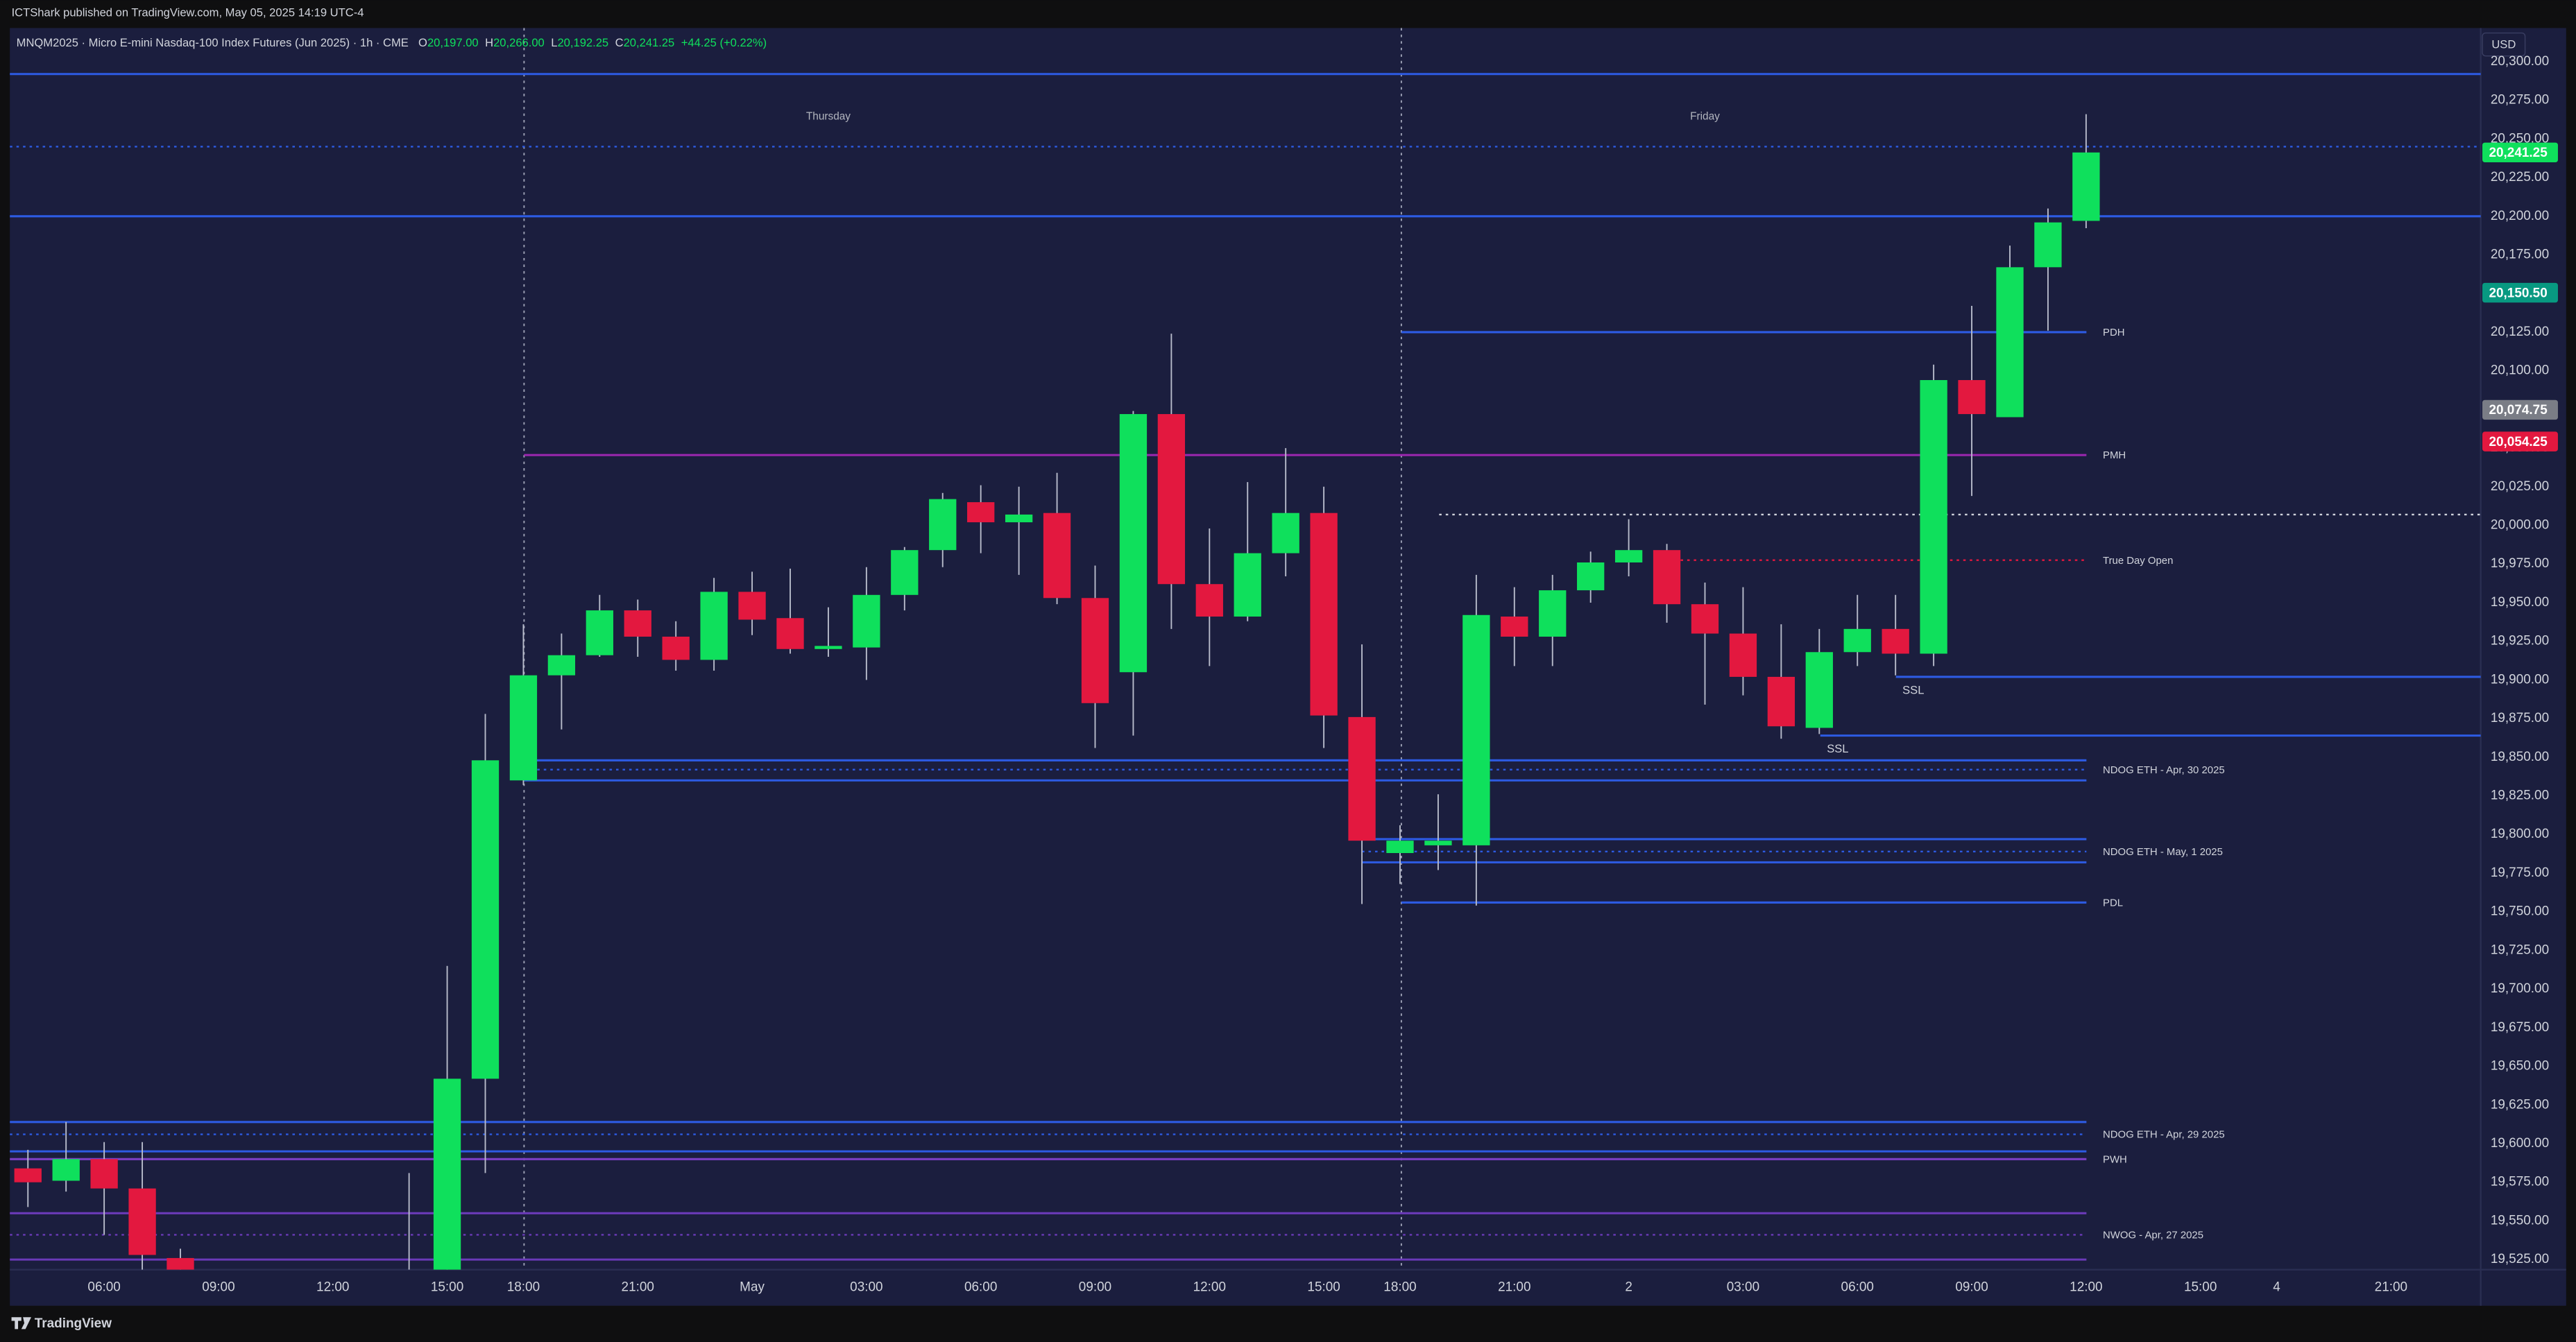  Describe the element at coordinates (2113, 332) in the screenshot. I see `level-label: PDH` at that location.